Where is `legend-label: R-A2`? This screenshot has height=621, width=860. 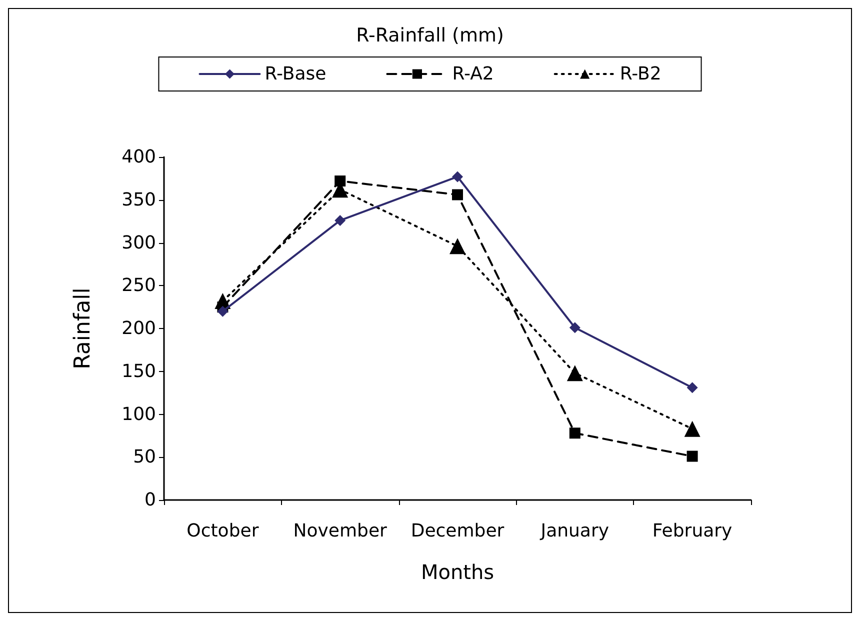
legend-label: R-A2 is located at coordinates (473, 74).